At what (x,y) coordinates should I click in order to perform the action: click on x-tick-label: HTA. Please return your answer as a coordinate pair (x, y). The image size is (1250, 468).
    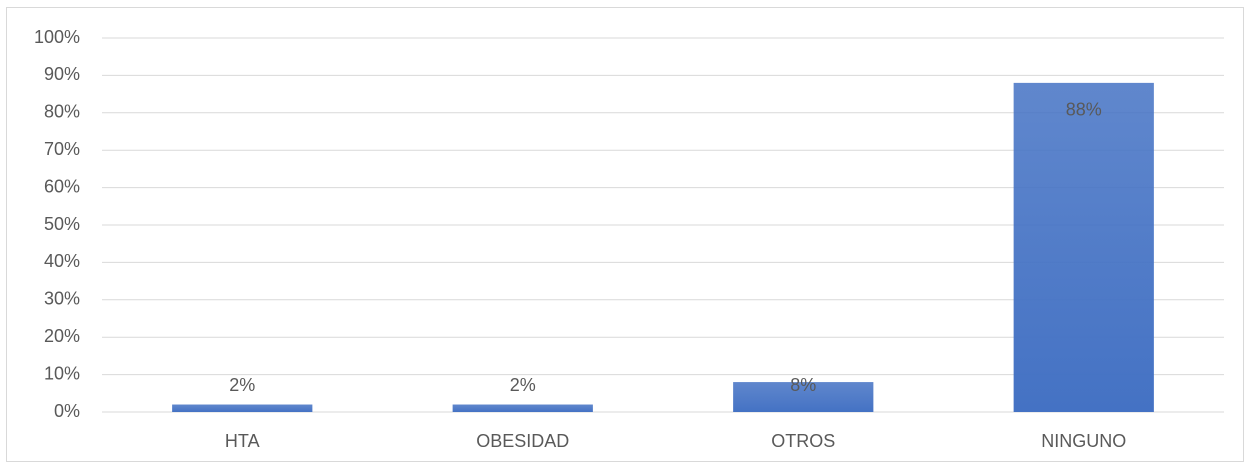
    Looking at the image, I should click on (242, 441).